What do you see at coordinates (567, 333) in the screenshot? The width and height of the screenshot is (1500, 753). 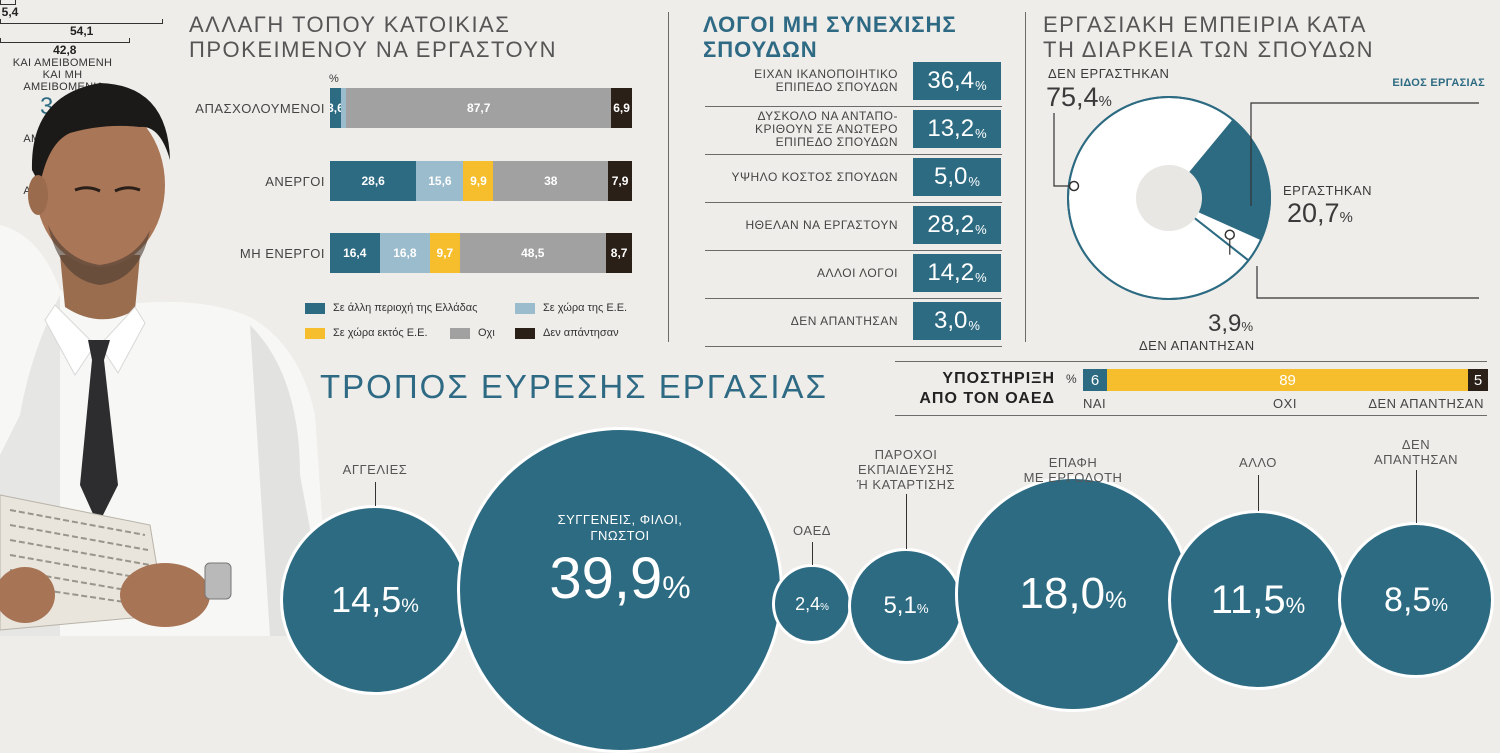 I see `legend-item-no-answer: Δεν απάντησαν` at bounding box center [567, 333].